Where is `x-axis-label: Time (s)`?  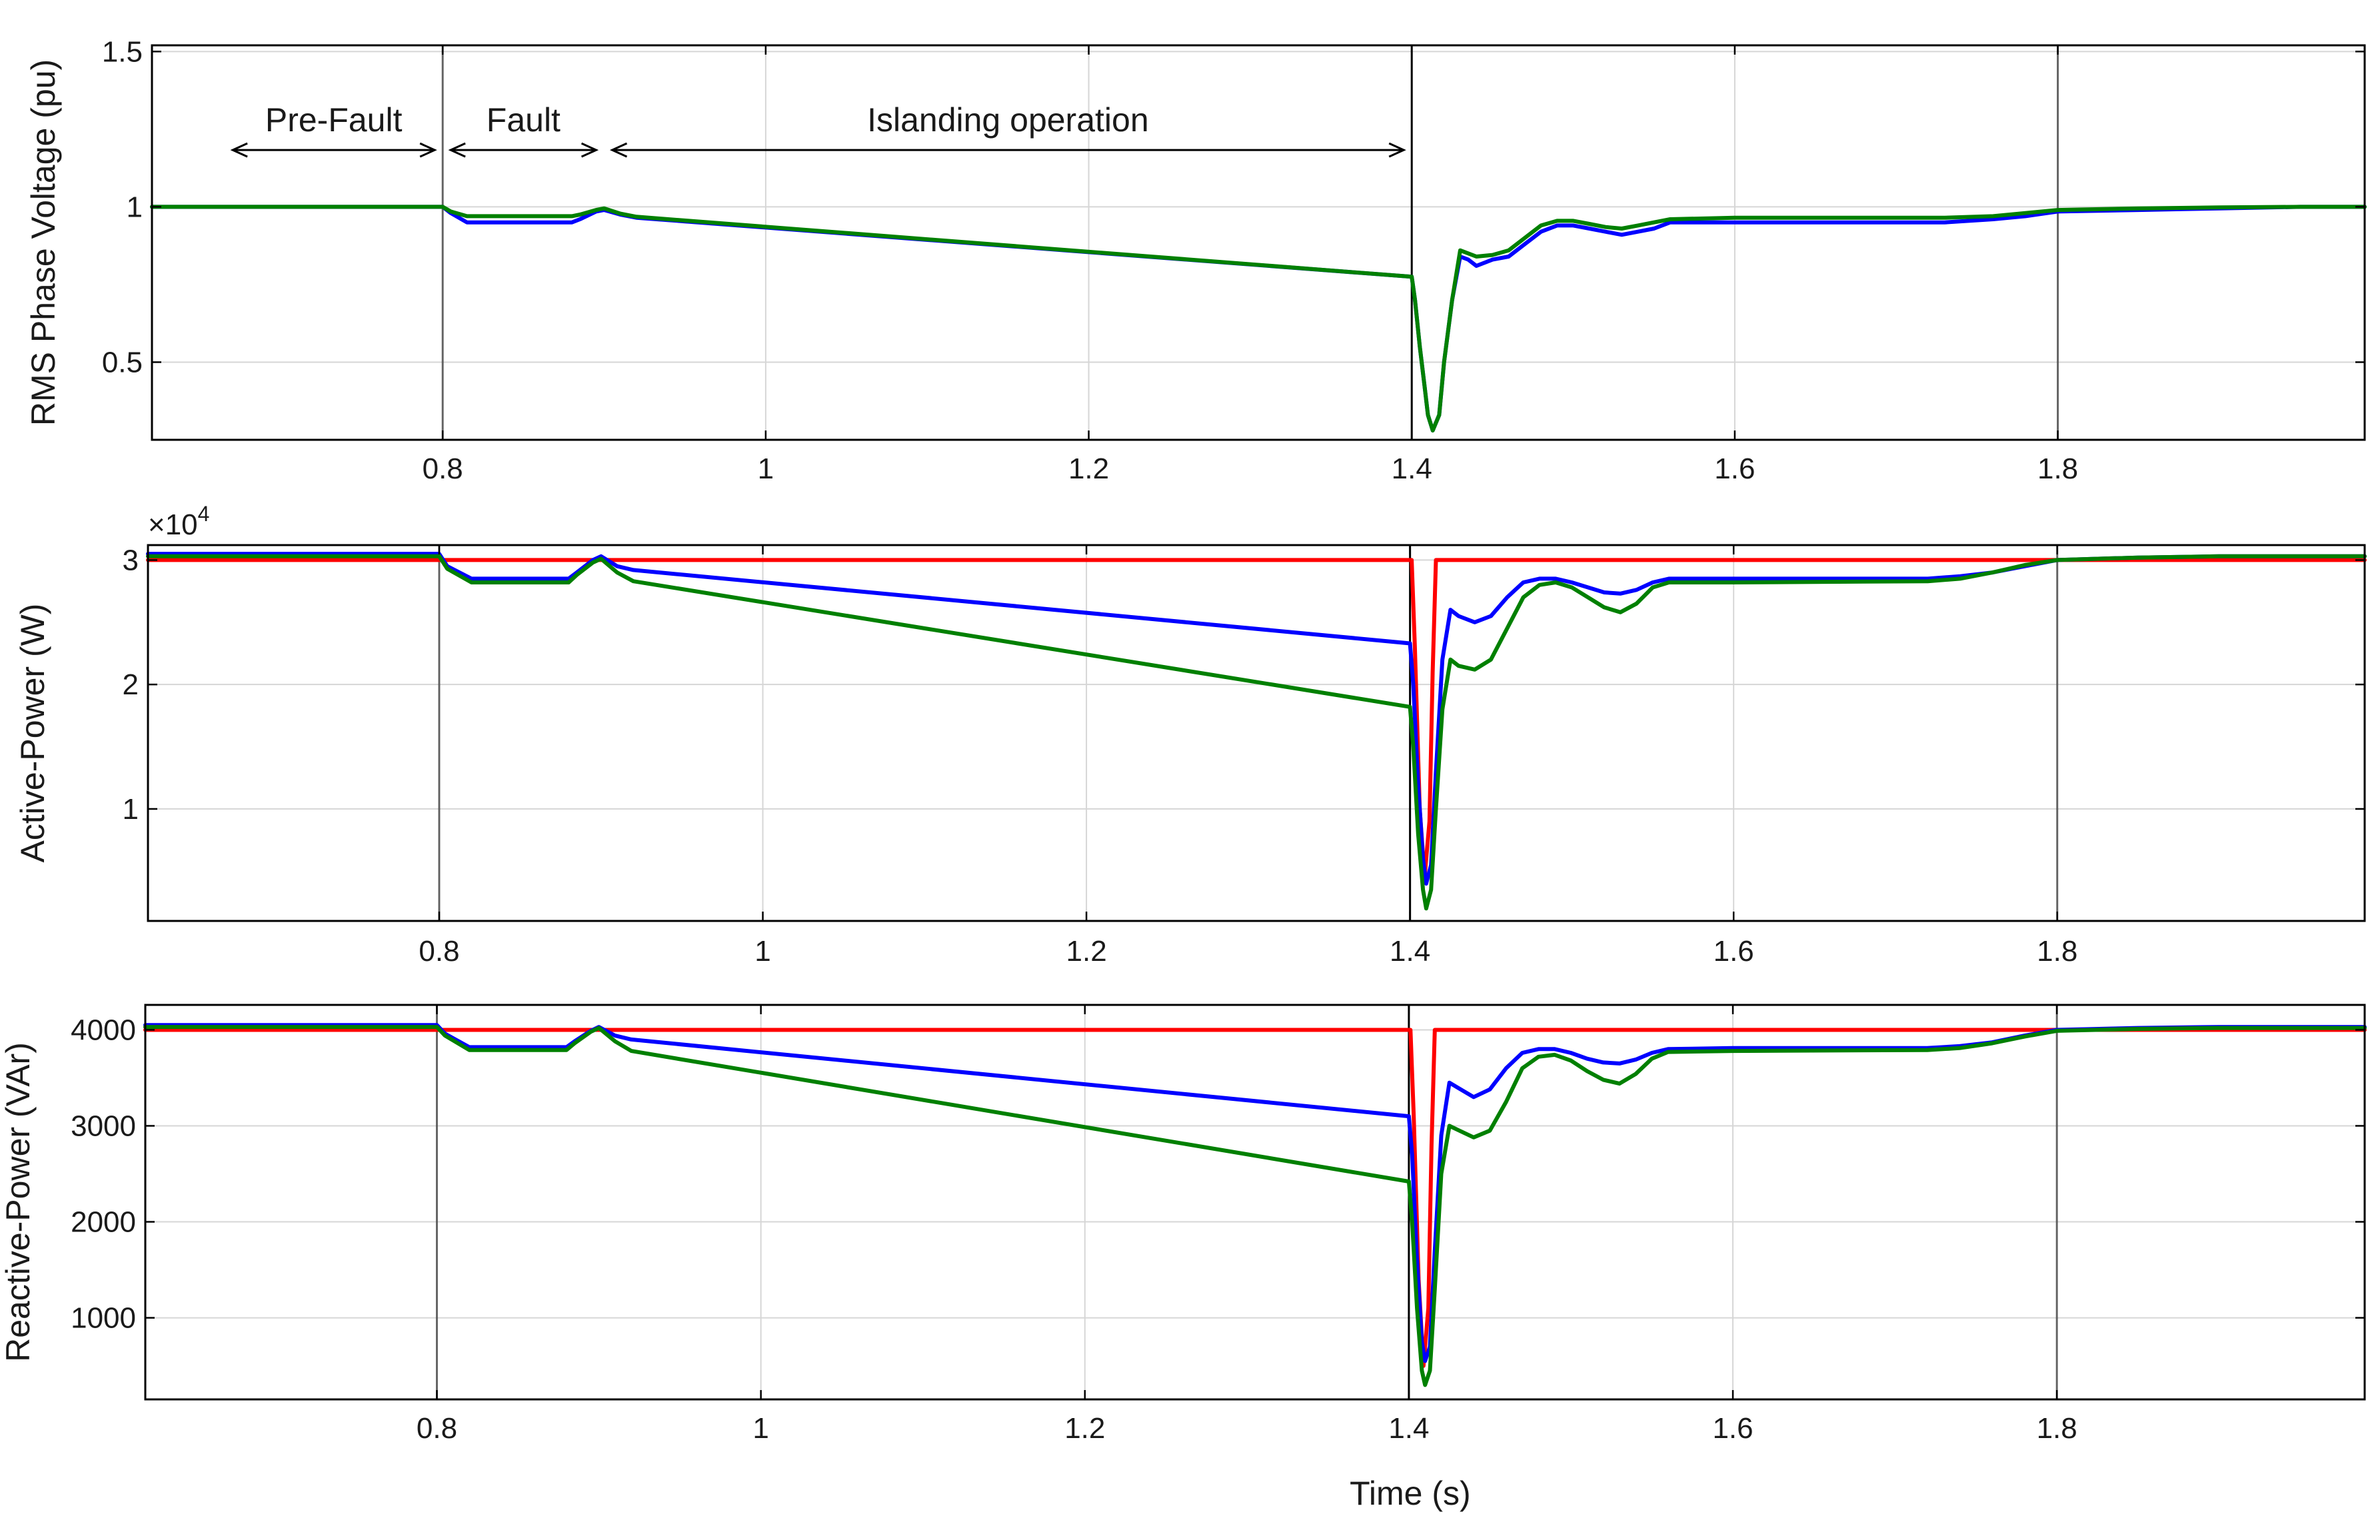 x-axis-label: Time (s) is located at coordinates (1410, 1493).